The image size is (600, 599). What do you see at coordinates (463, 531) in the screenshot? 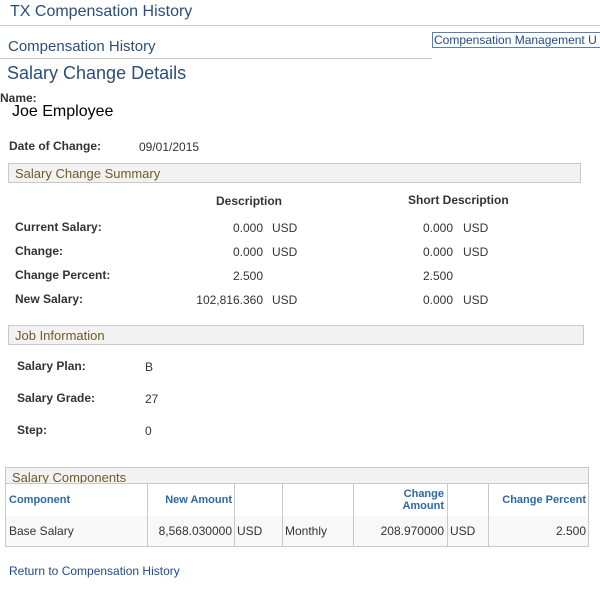
I see `change-currency-cell: USD` at bounding box center [463, 531].